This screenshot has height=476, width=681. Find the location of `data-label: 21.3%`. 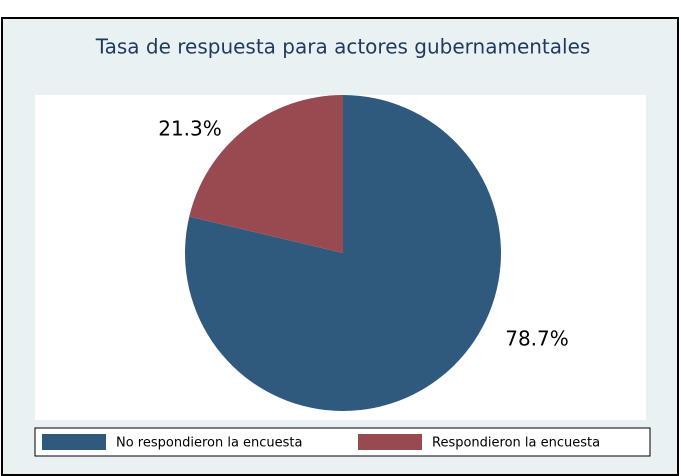

data-label: 21.3% is located at coordinates (190, 129).